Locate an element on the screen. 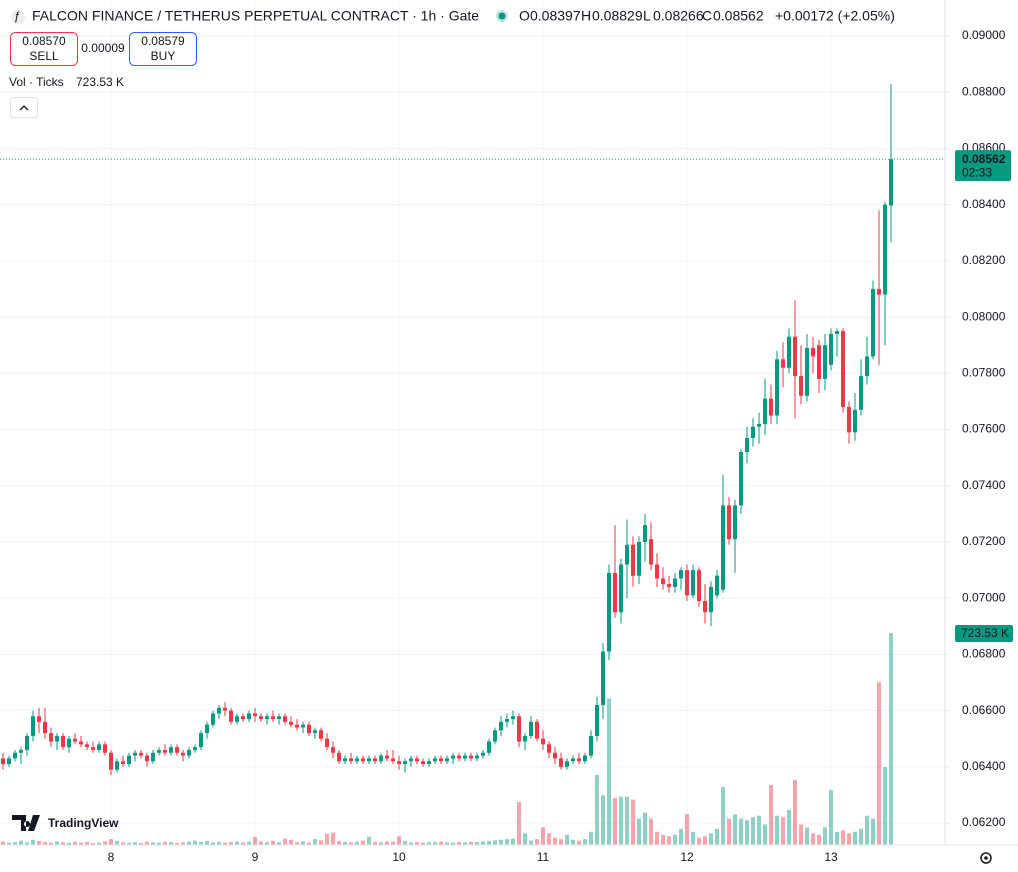 Image resolution: width=1018 pixels, height=872 pixels. time-axis: 8 9 10 11 12 13 is located at coordinates (473, 857).